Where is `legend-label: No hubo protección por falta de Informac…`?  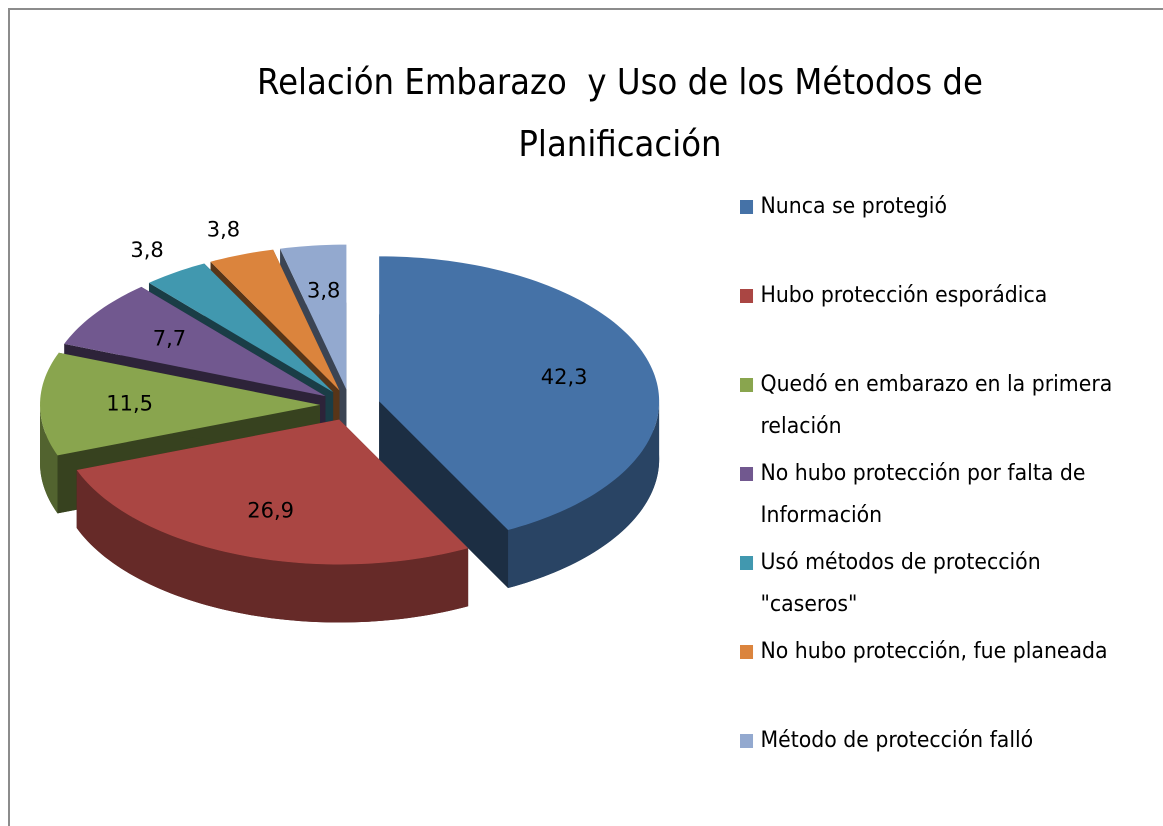
legend-label: No hubo protección por falta de Informac… is located at coordinates (923, 494).